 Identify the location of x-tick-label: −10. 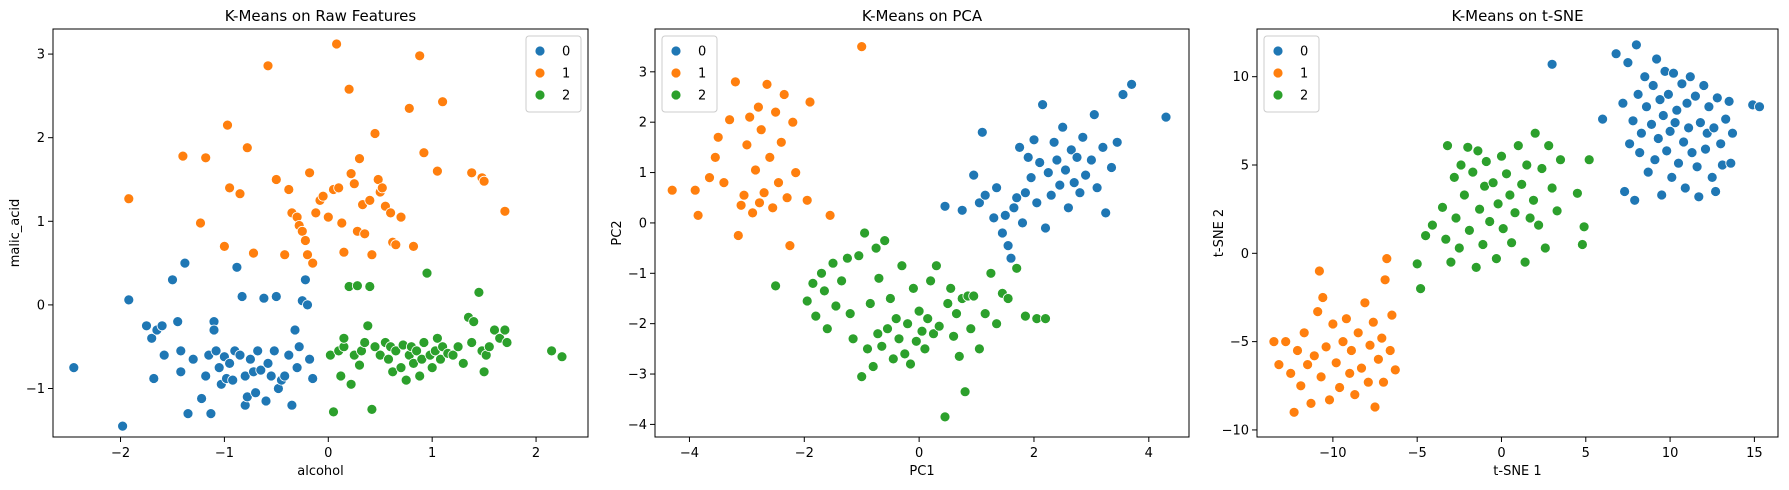
(1332, 453).